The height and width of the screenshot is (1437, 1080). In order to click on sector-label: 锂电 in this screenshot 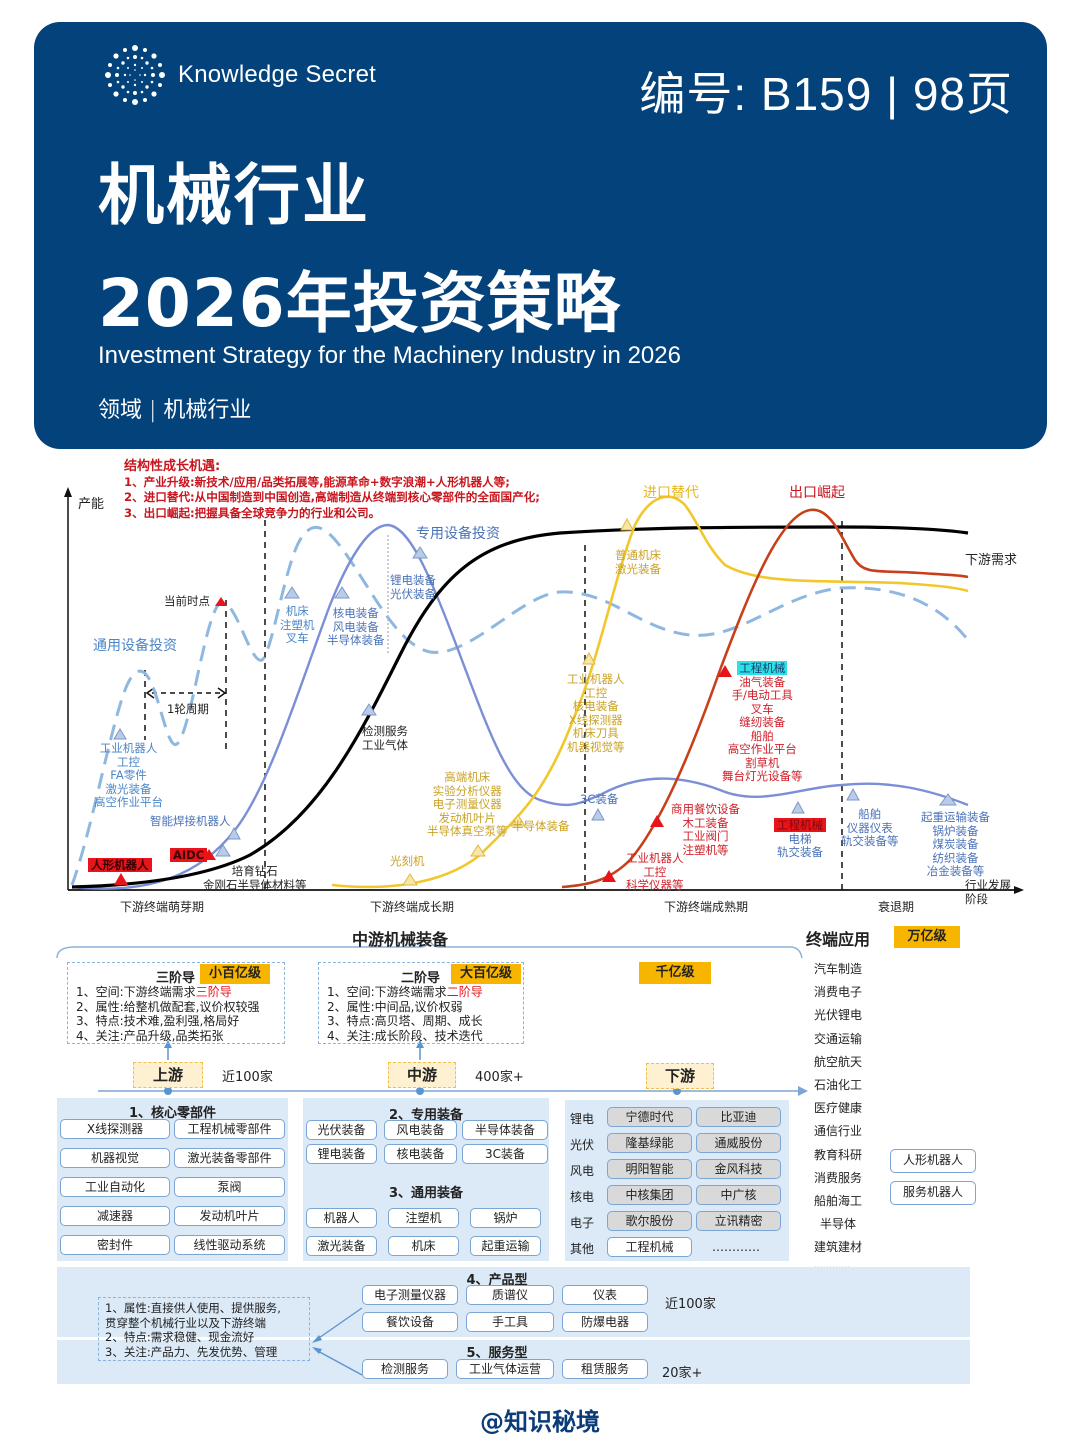, I will do `click(582, 1119)`.